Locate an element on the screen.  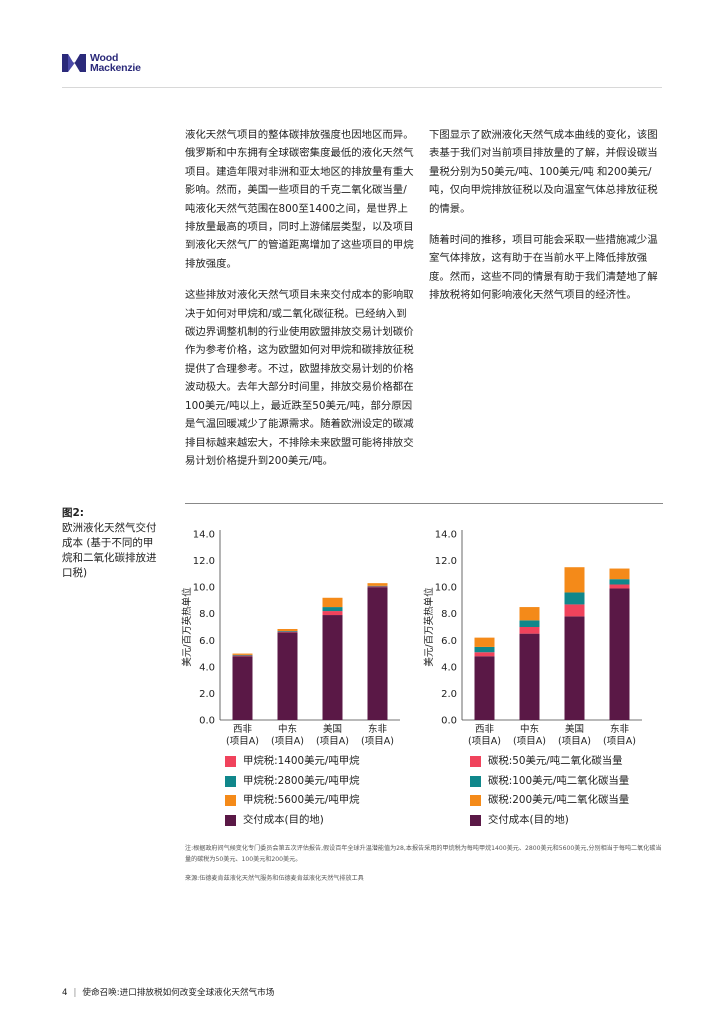
logo-wordmark: Wood Mackenzie is located at coordinates (115, 63).